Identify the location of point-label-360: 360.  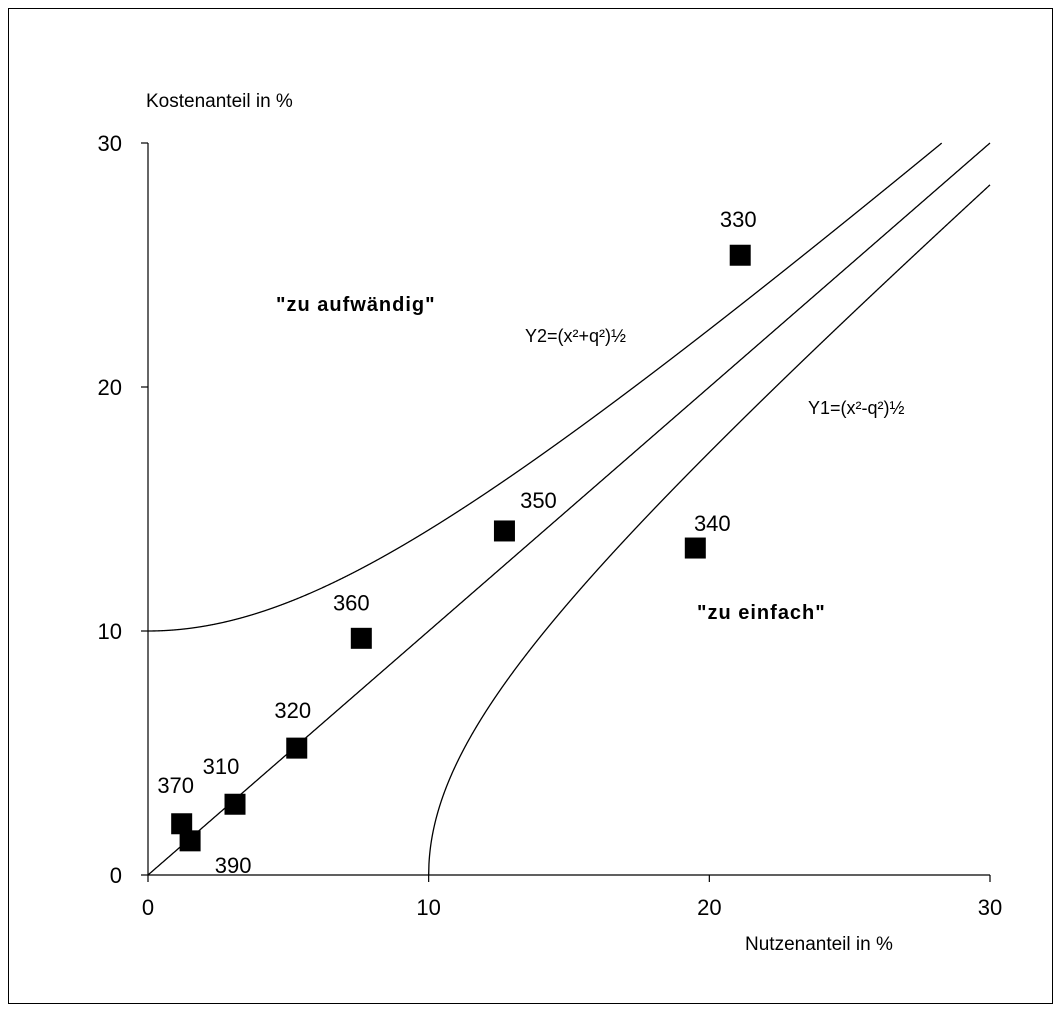
(351, 602).